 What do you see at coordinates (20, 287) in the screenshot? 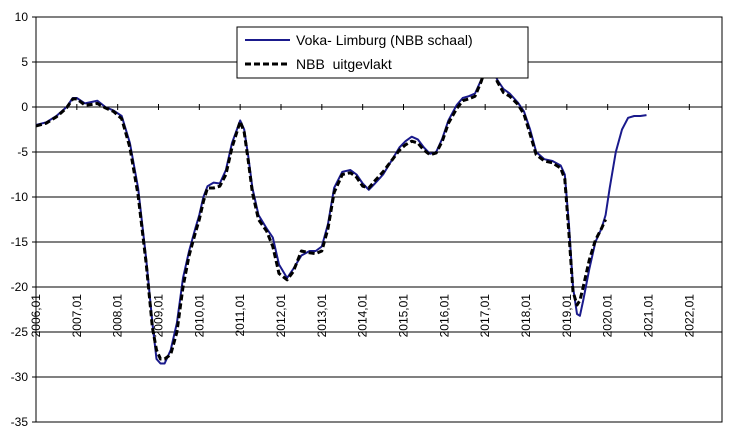
I see `y-tick-label: -20` at bounding box center [20, 287].